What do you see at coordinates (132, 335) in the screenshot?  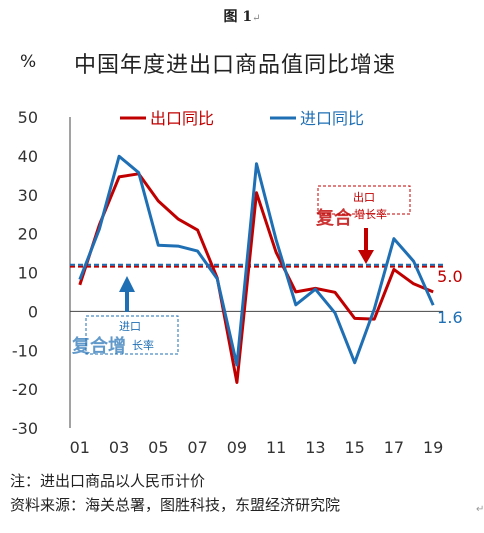 I see `annotation-box-import` at bounding box center [132, 335].